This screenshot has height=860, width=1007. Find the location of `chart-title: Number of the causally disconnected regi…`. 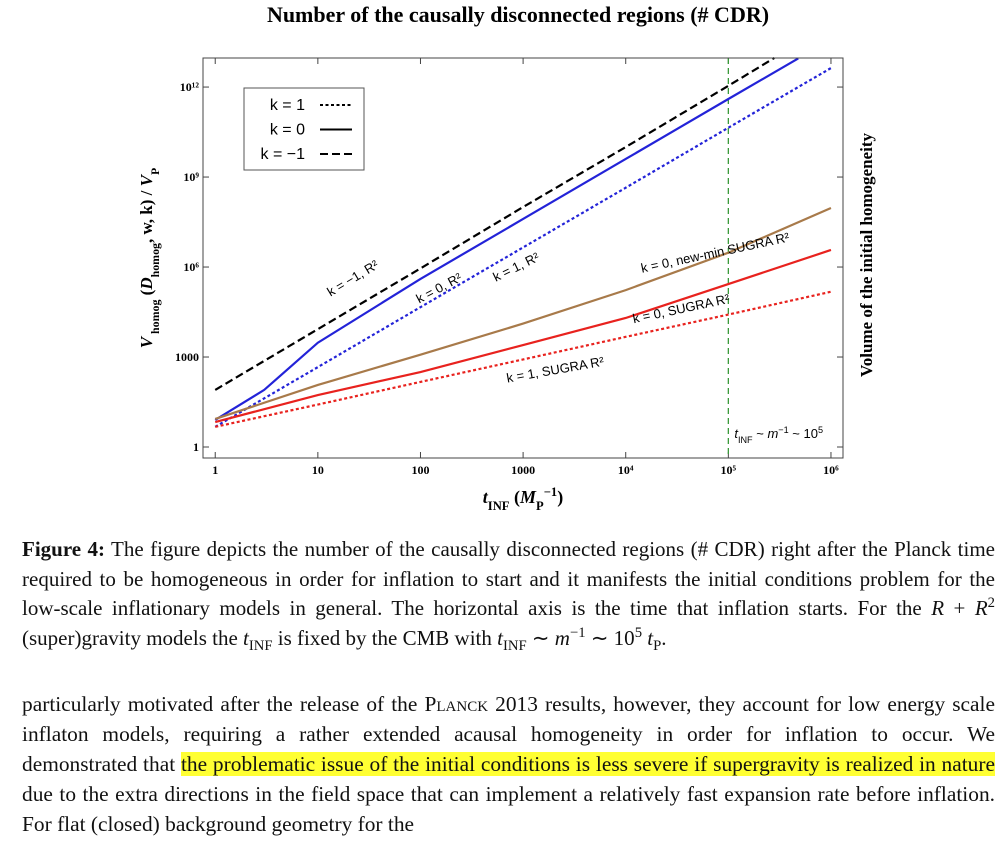

chart-title: Number of the causally disconnected regi… is located at coordinates (518, 14).